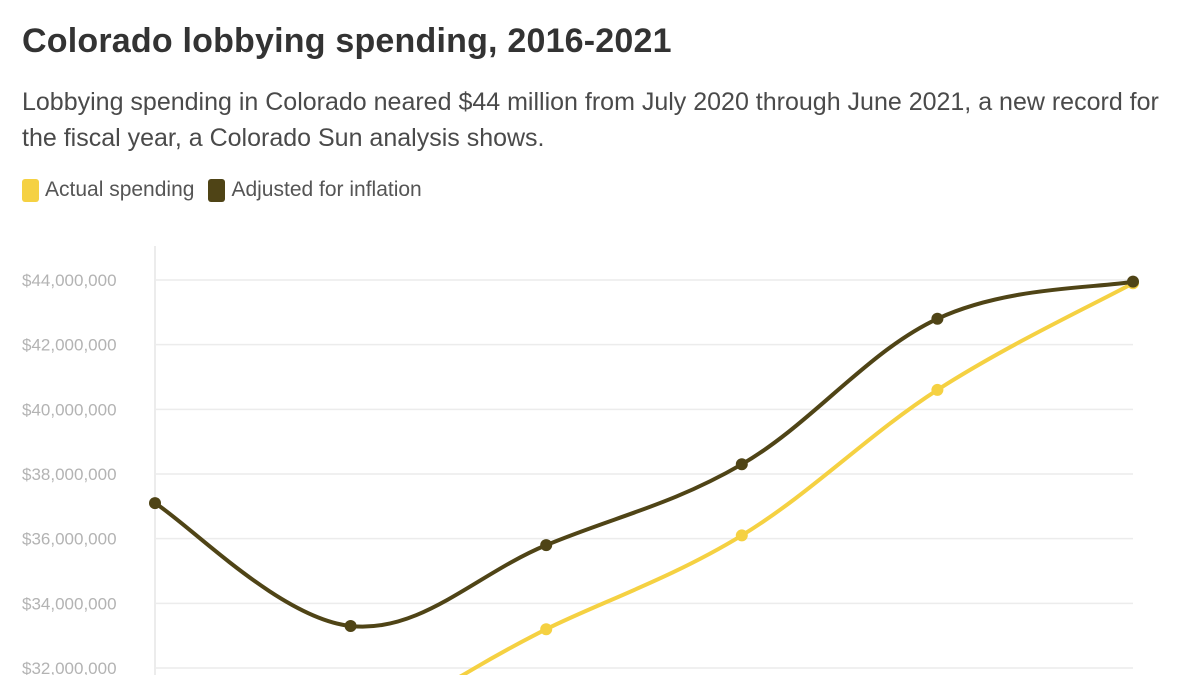 Image resolution: width=1200 pixels, height=675 pixels. Describe the element at coordinates (69, 345) in the screenshot. I see `y-tick-label: $42,000,000` at that location.